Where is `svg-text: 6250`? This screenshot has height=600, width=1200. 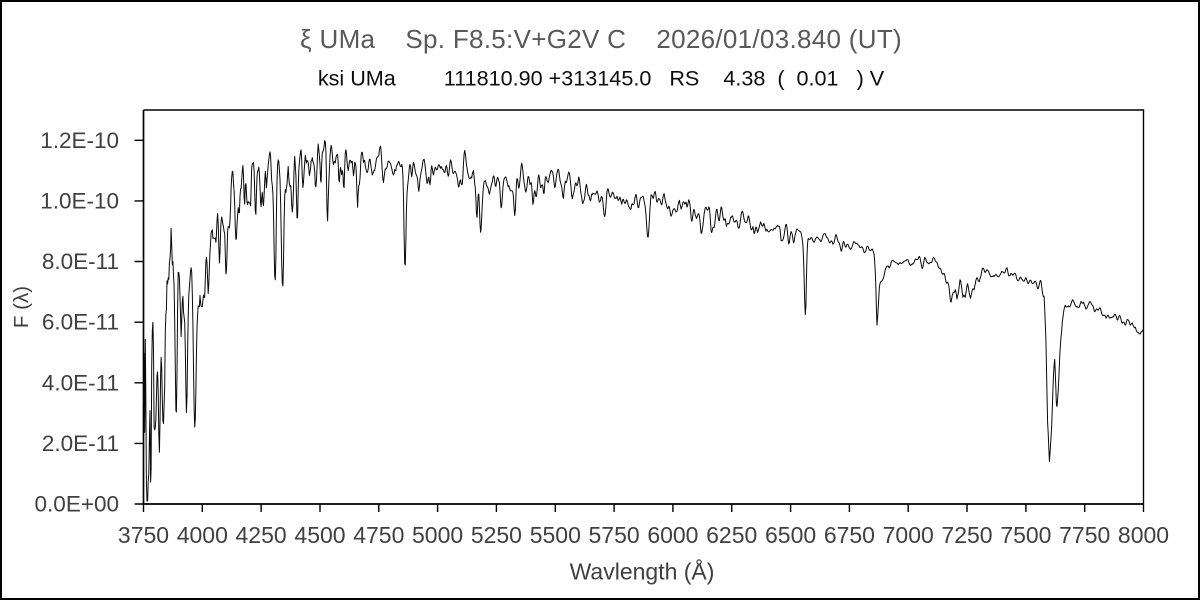 svg-text: 6250 is located at coordinates (731, 535).